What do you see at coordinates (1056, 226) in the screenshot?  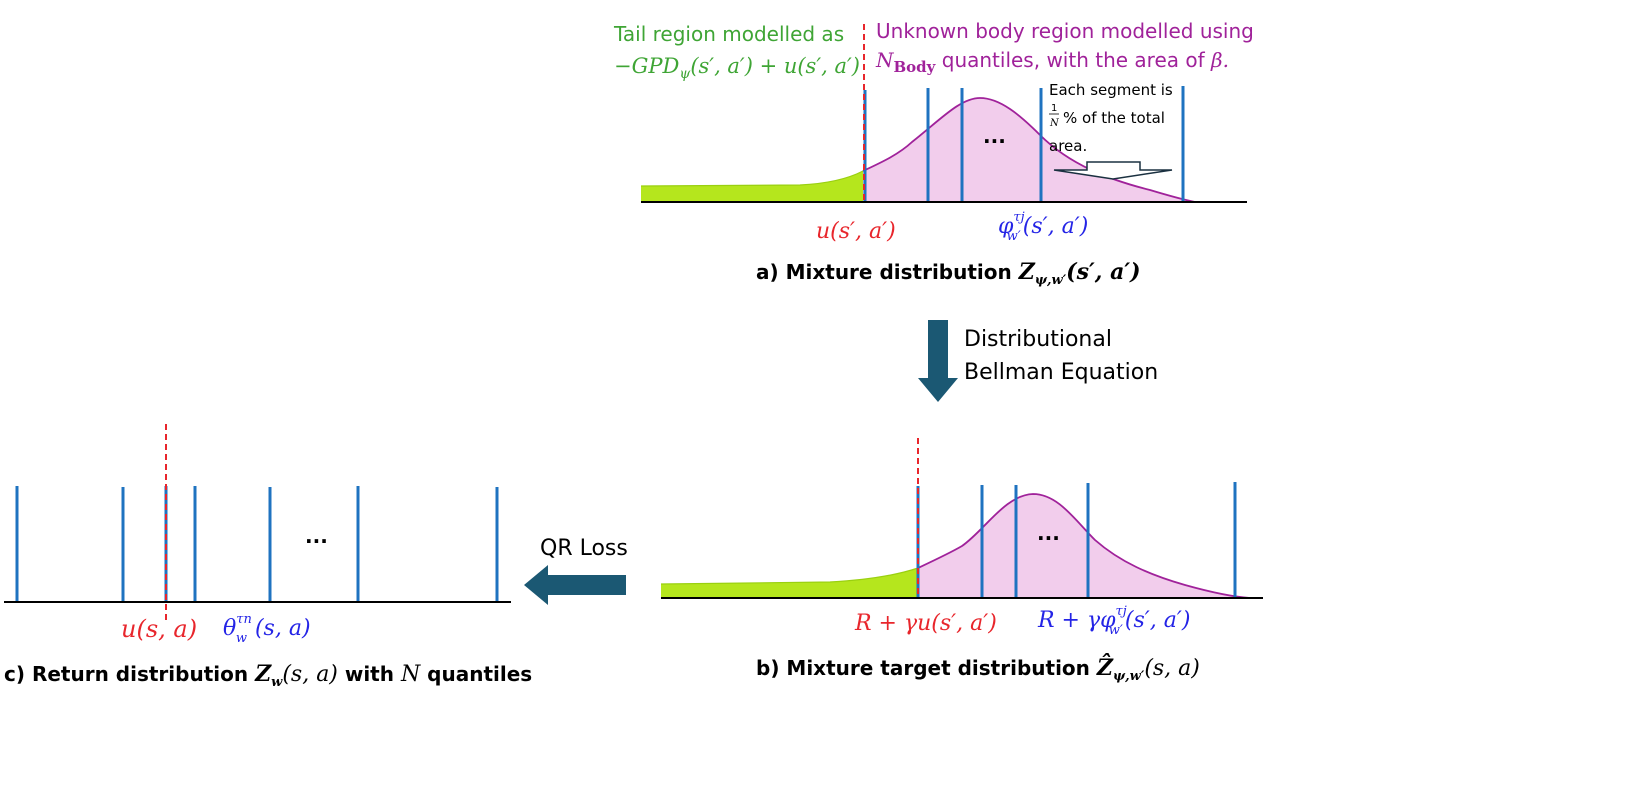 I see `quantile-label-a-rest: (s′, a′)` at bounding box center [1056, 226].